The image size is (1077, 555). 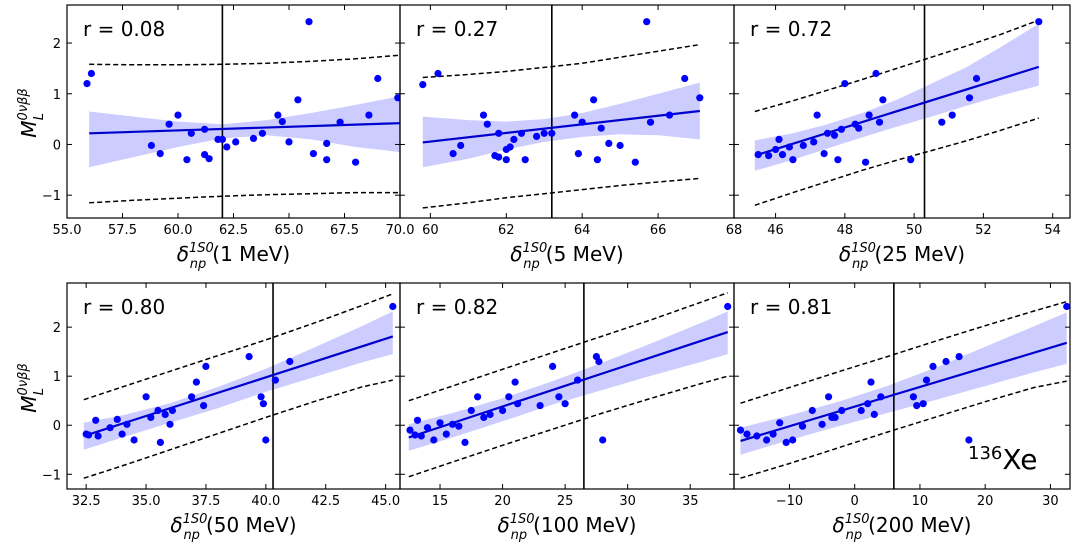 I want to click on x-tick-label: 50, so click(x=914, y=230).